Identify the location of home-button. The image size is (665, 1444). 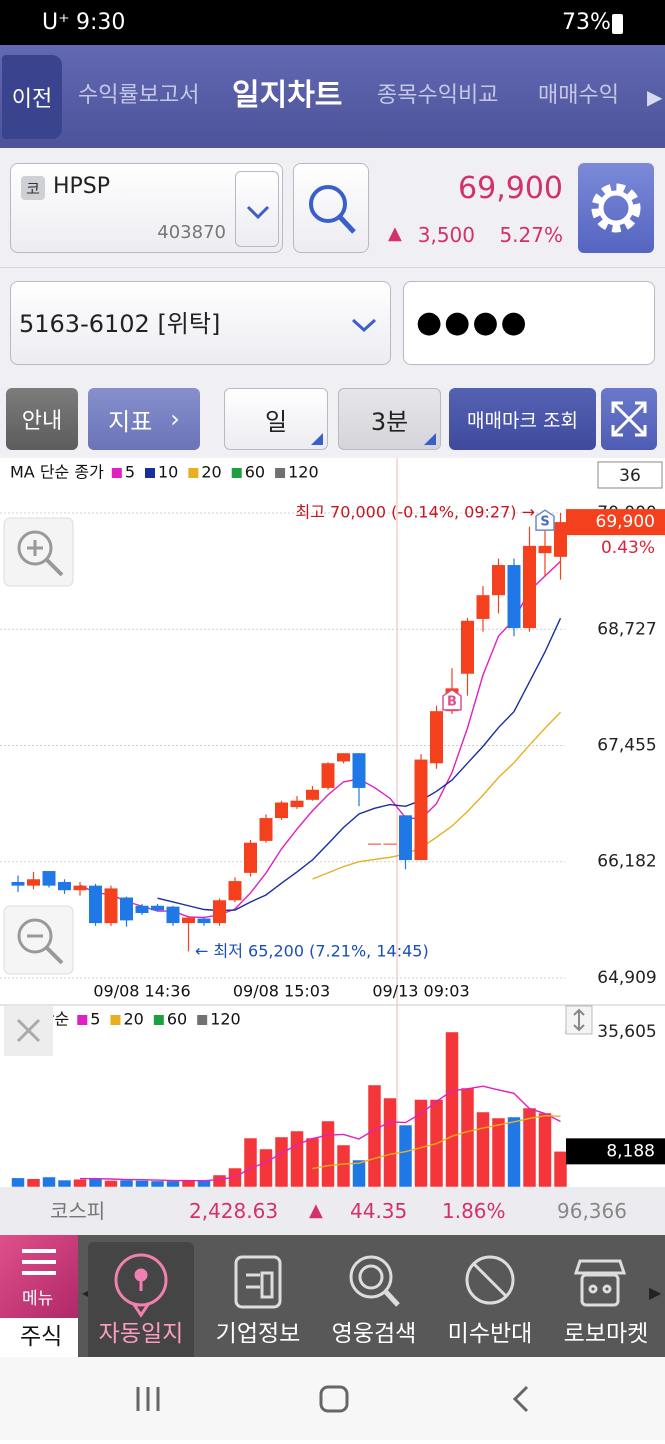
(334, 1399).